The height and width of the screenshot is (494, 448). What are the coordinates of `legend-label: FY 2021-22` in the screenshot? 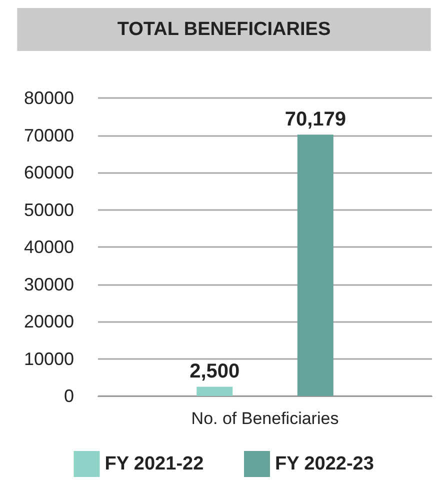 It's located at (154, 464).